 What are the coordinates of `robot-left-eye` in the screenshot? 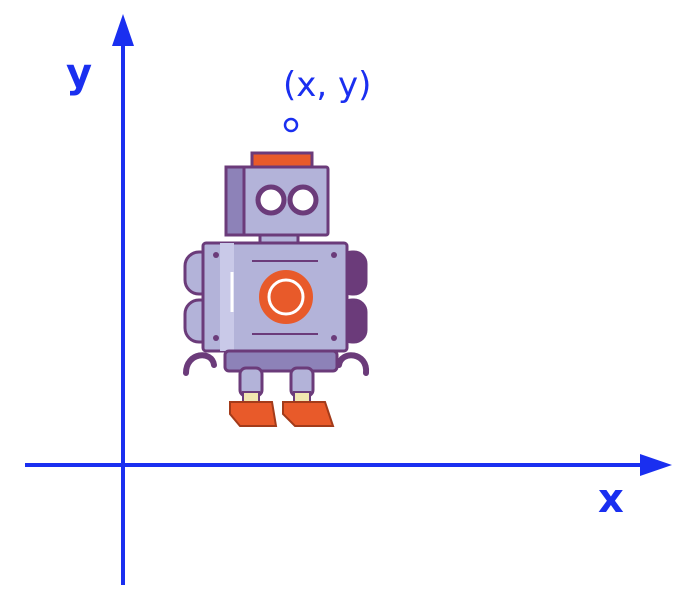 It's located at (271, 200).